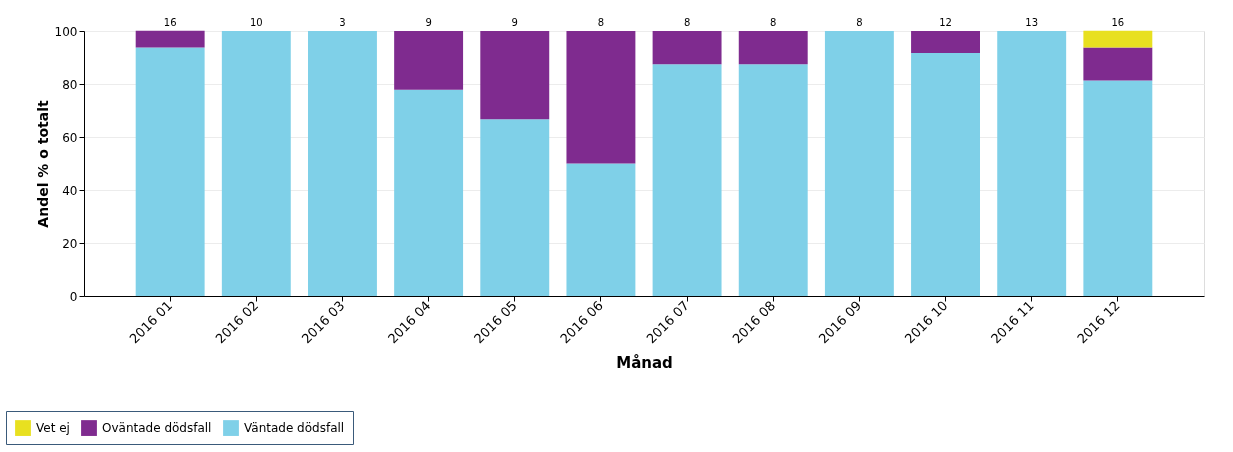 Image resolution: width=1233 pixels, height=452 pixels. I want to click on legend-label: Vet ej, so click(53, 428).